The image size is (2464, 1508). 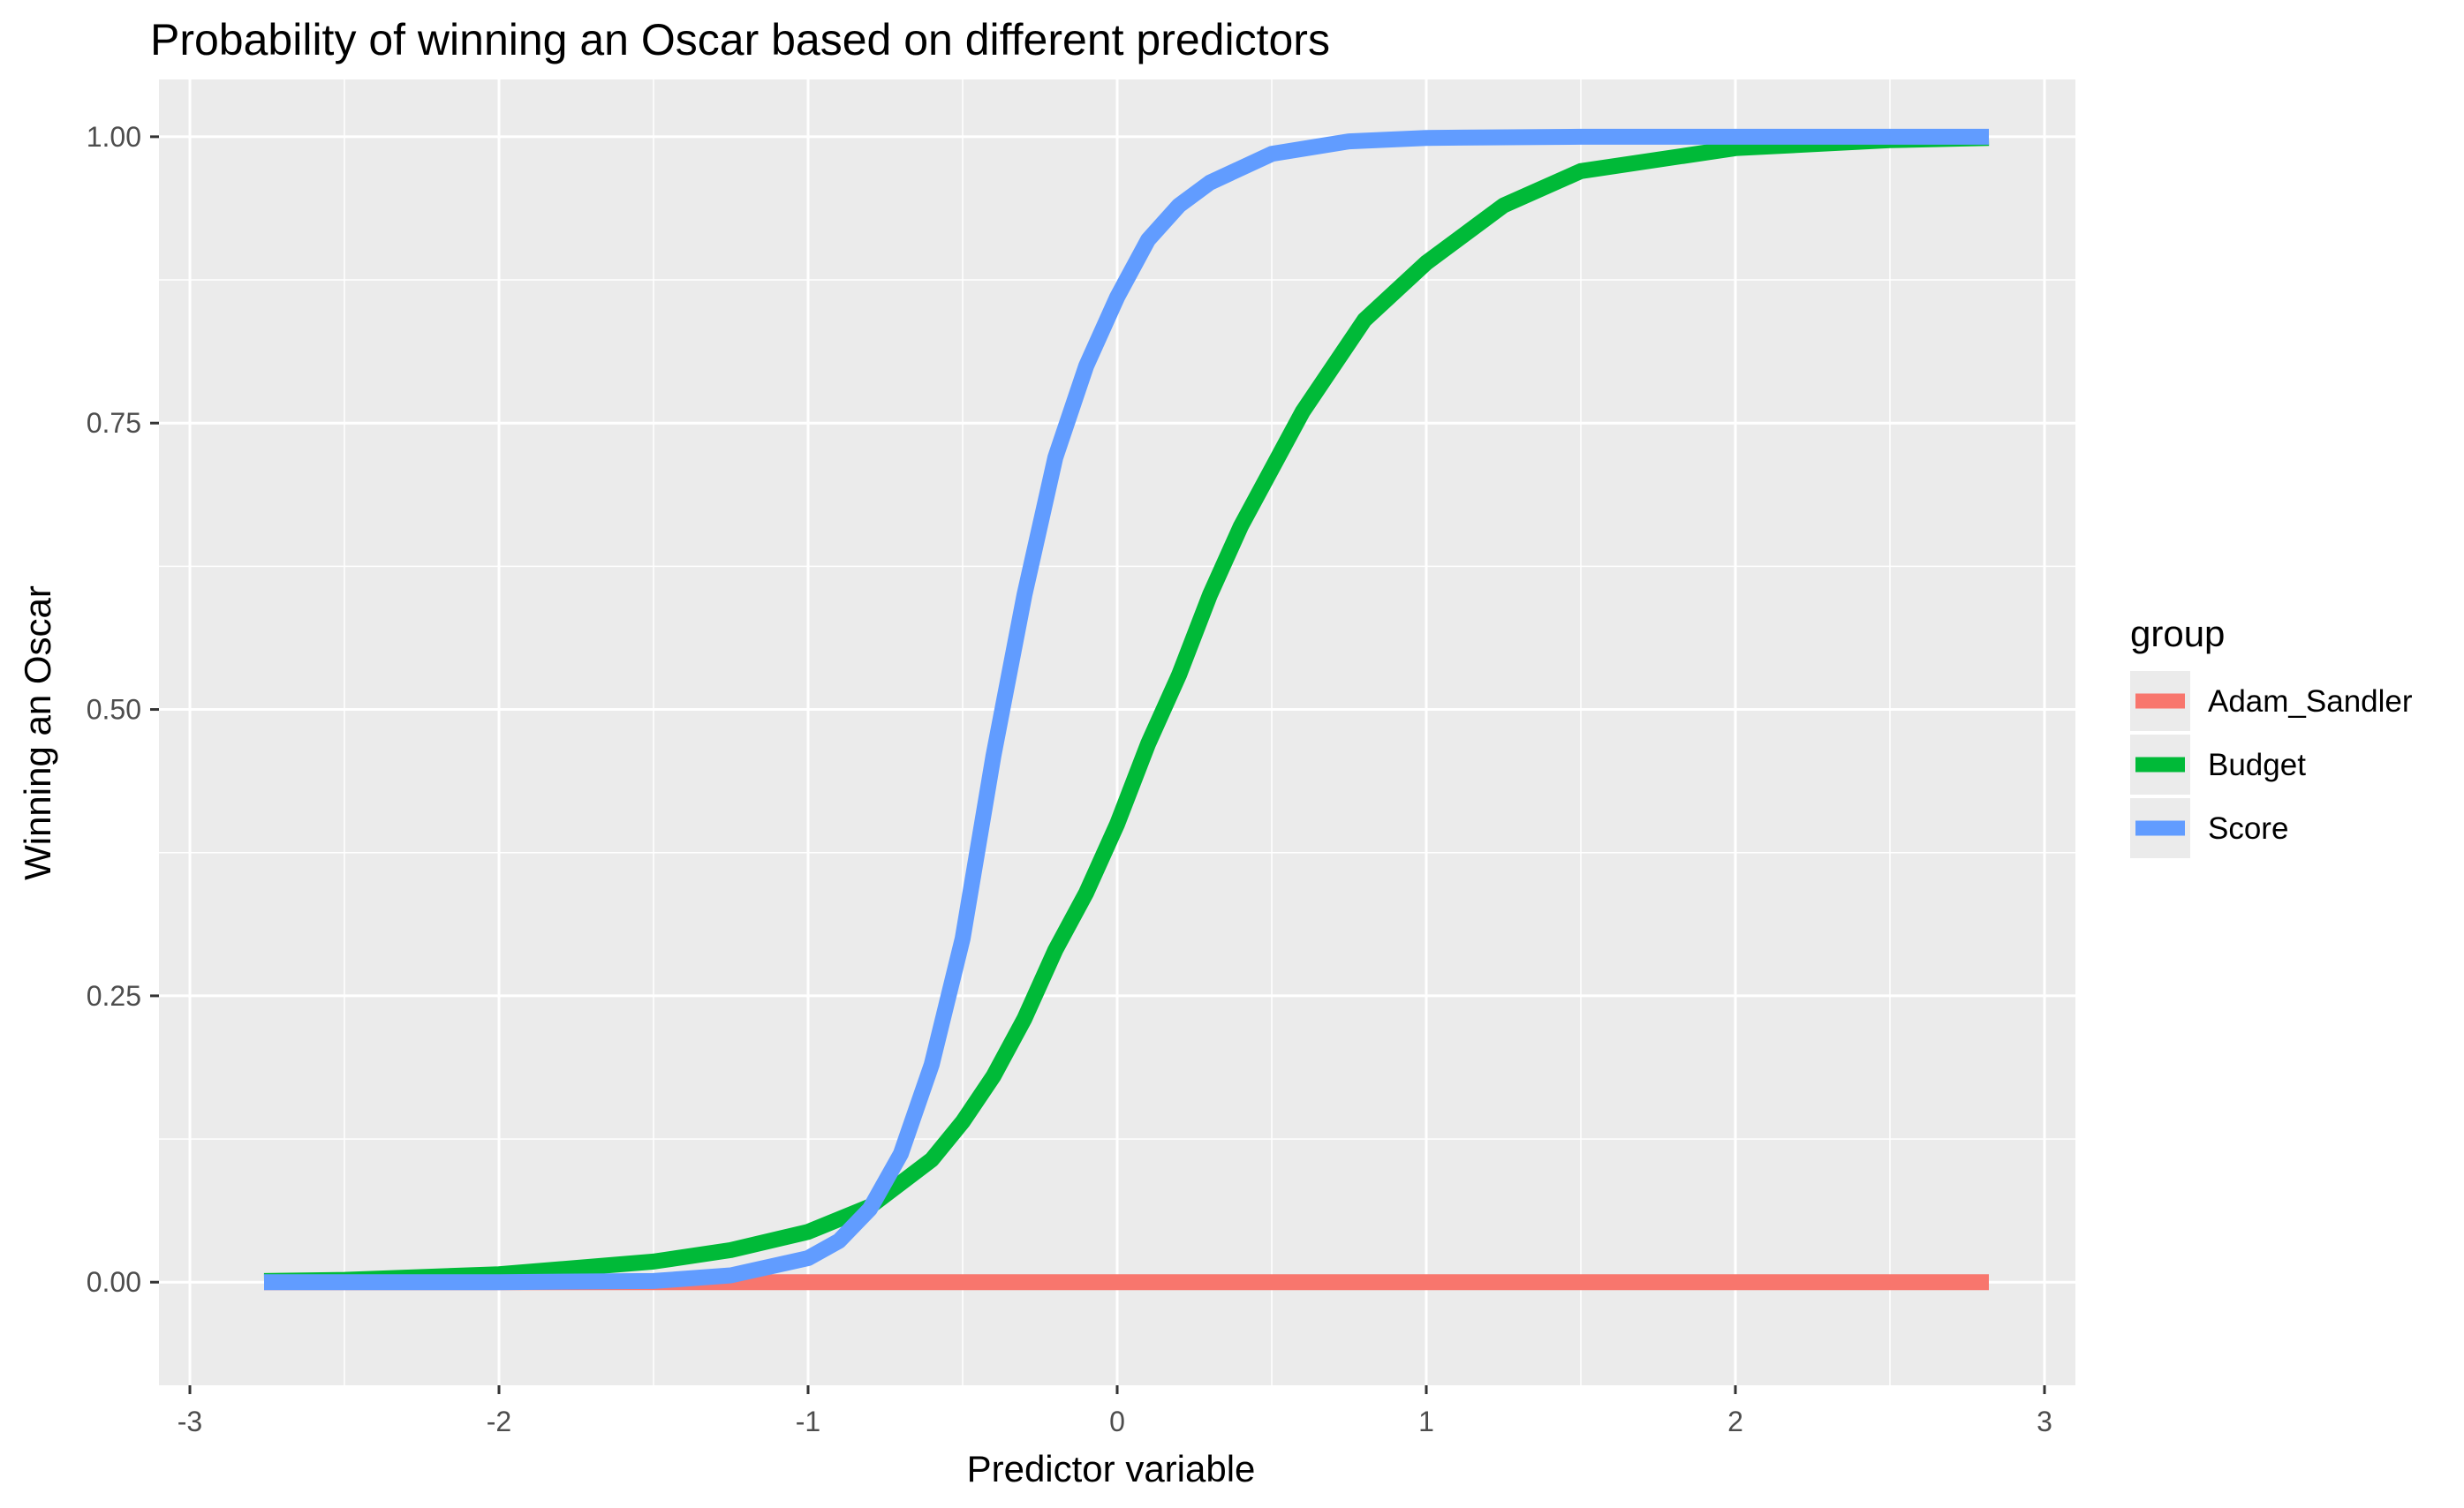 What do you see at coordinates (2248, 828) in the screenshot?
I see `legend-label: Score` at bounding box center [2248, 828].